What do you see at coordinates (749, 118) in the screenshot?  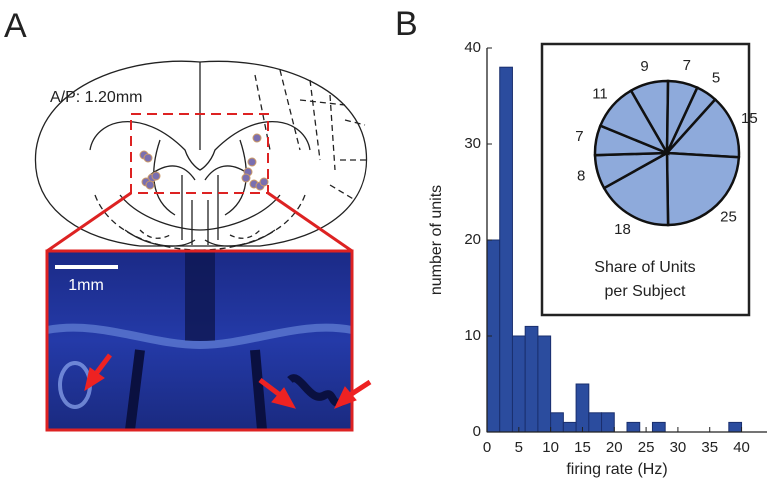 I see `slice-label: 15` at bounding box center [749, 118].